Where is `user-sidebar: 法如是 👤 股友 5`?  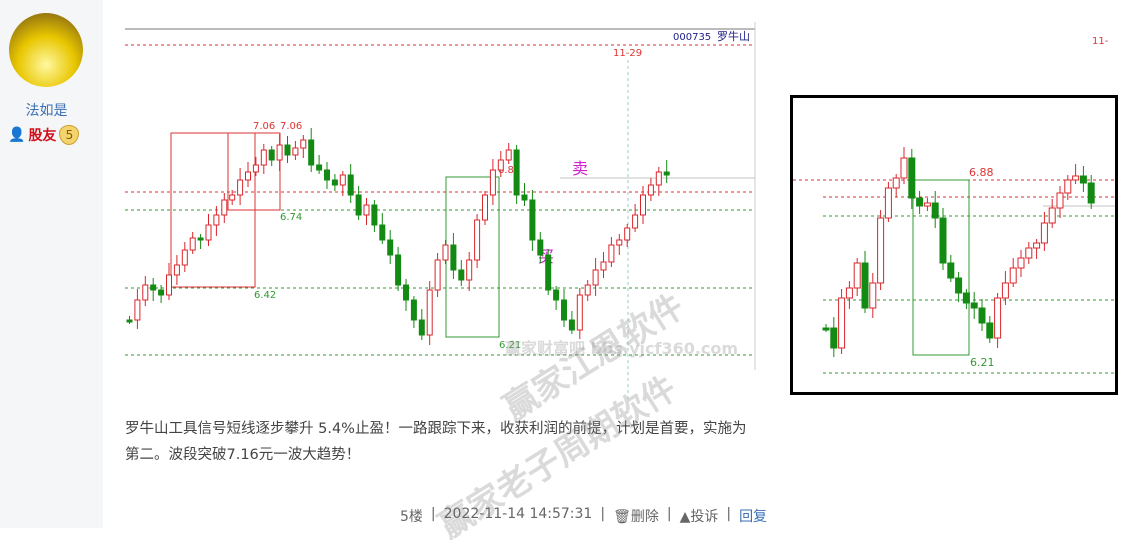
user-sidebar: 法如是 👤 股友 5 is located at coordinates (51, 264).